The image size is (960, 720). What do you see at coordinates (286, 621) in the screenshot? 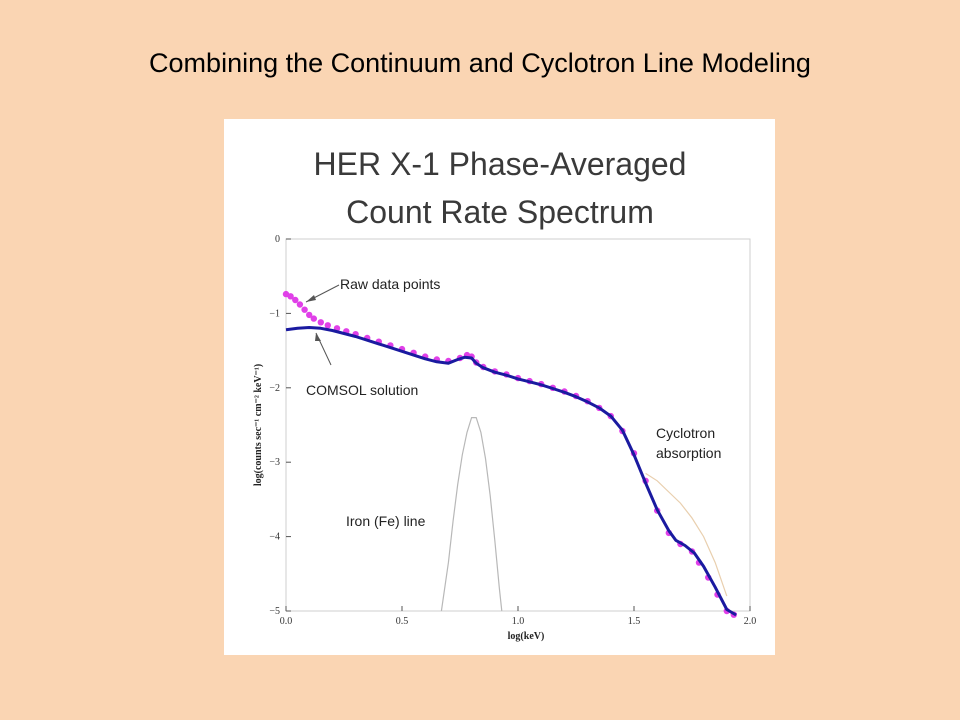
I see `x-tick-label: 0.0` at bounding box center [286, 621].